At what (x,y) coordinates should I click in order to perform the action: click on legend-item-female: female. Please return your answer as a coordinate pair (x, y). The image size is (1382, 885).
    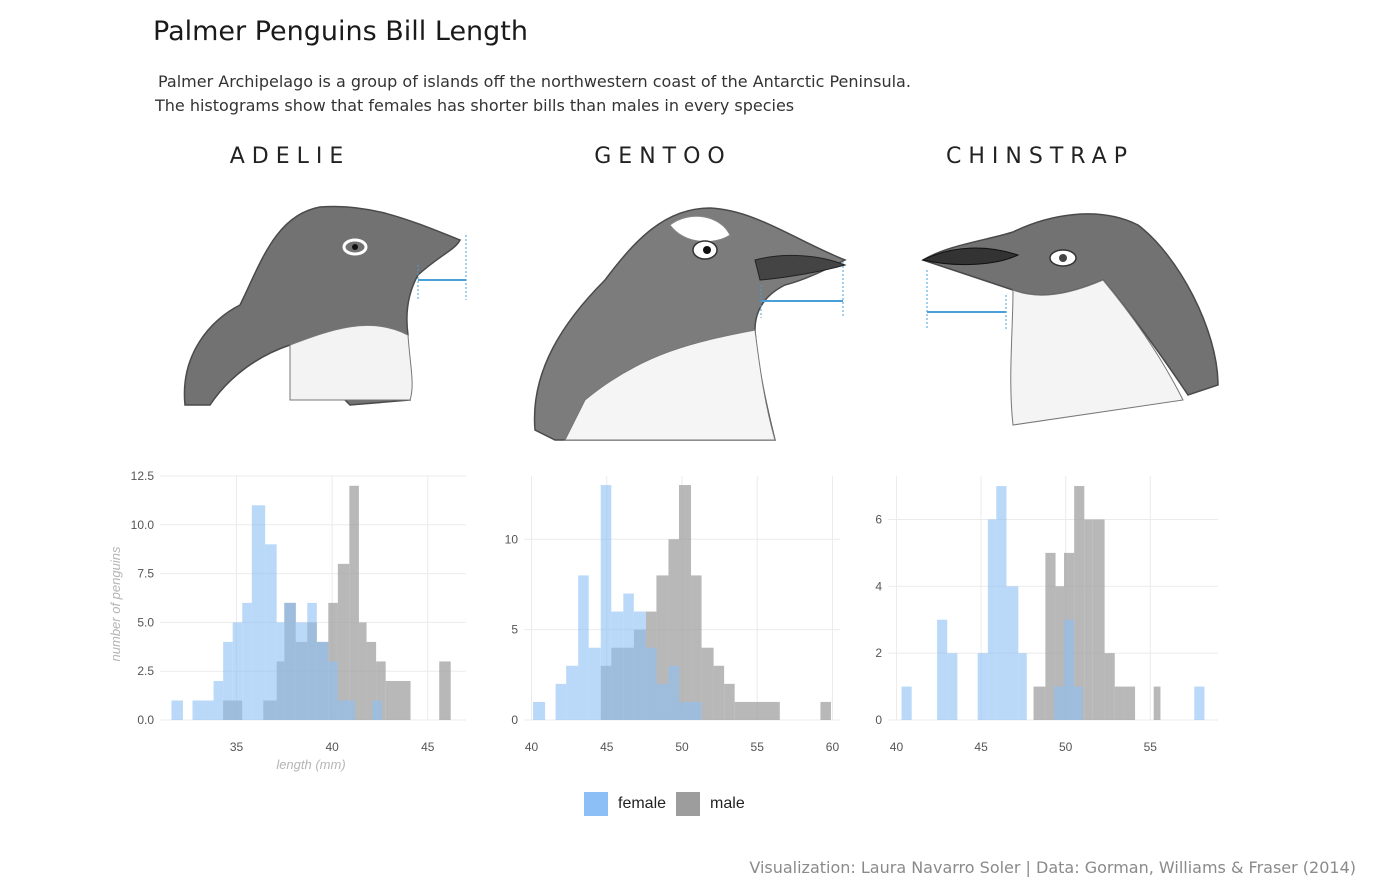
    Looking at the image, I should click on (625, 804).